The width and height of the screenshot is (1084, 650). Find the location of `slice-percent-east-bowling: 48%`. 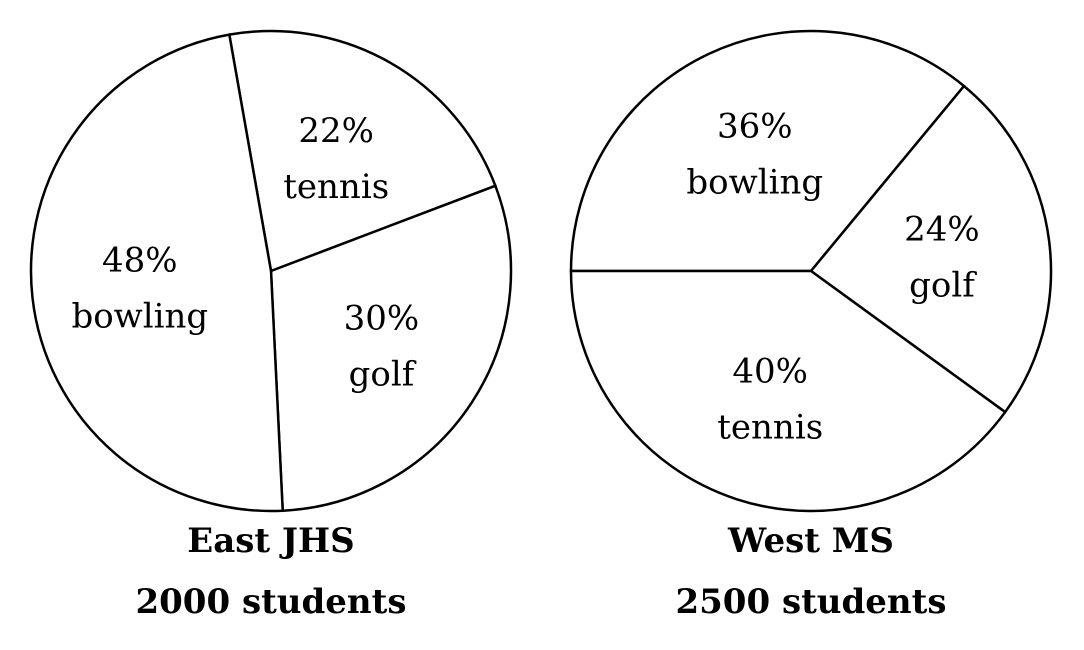

slice-percent-east-bowling: 48% is located at coordinates (140, 261).